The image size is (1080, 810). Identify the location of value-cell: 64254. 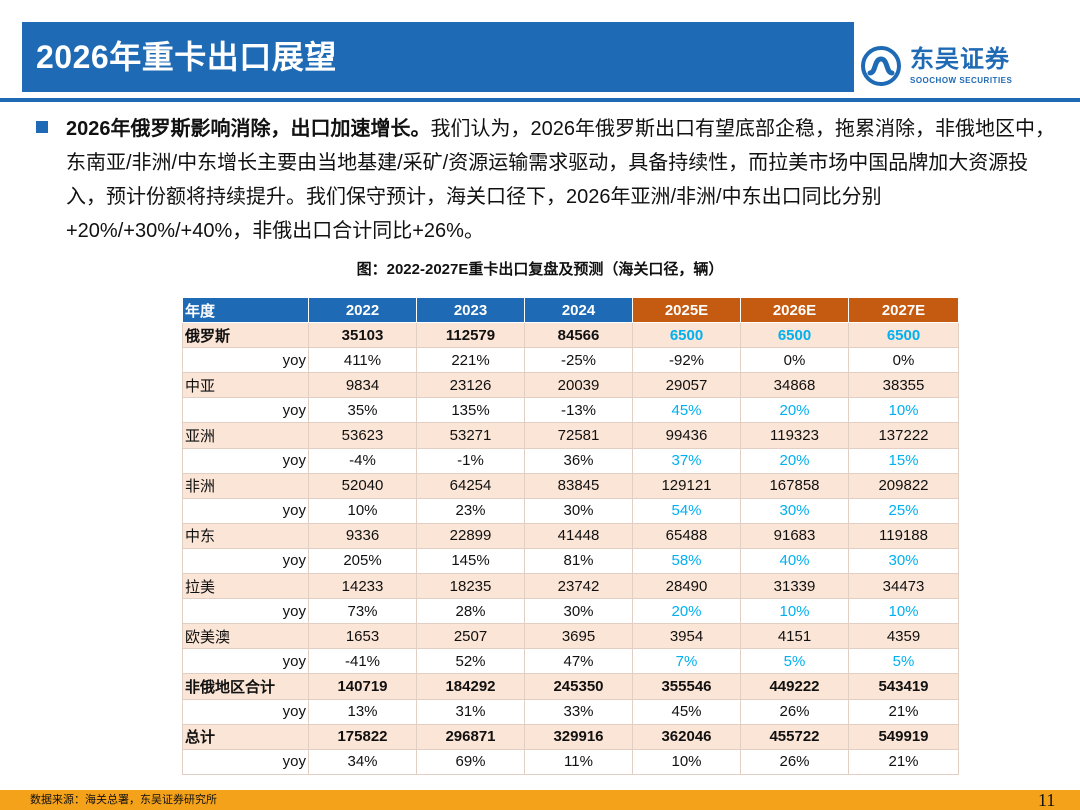
(470, 485).